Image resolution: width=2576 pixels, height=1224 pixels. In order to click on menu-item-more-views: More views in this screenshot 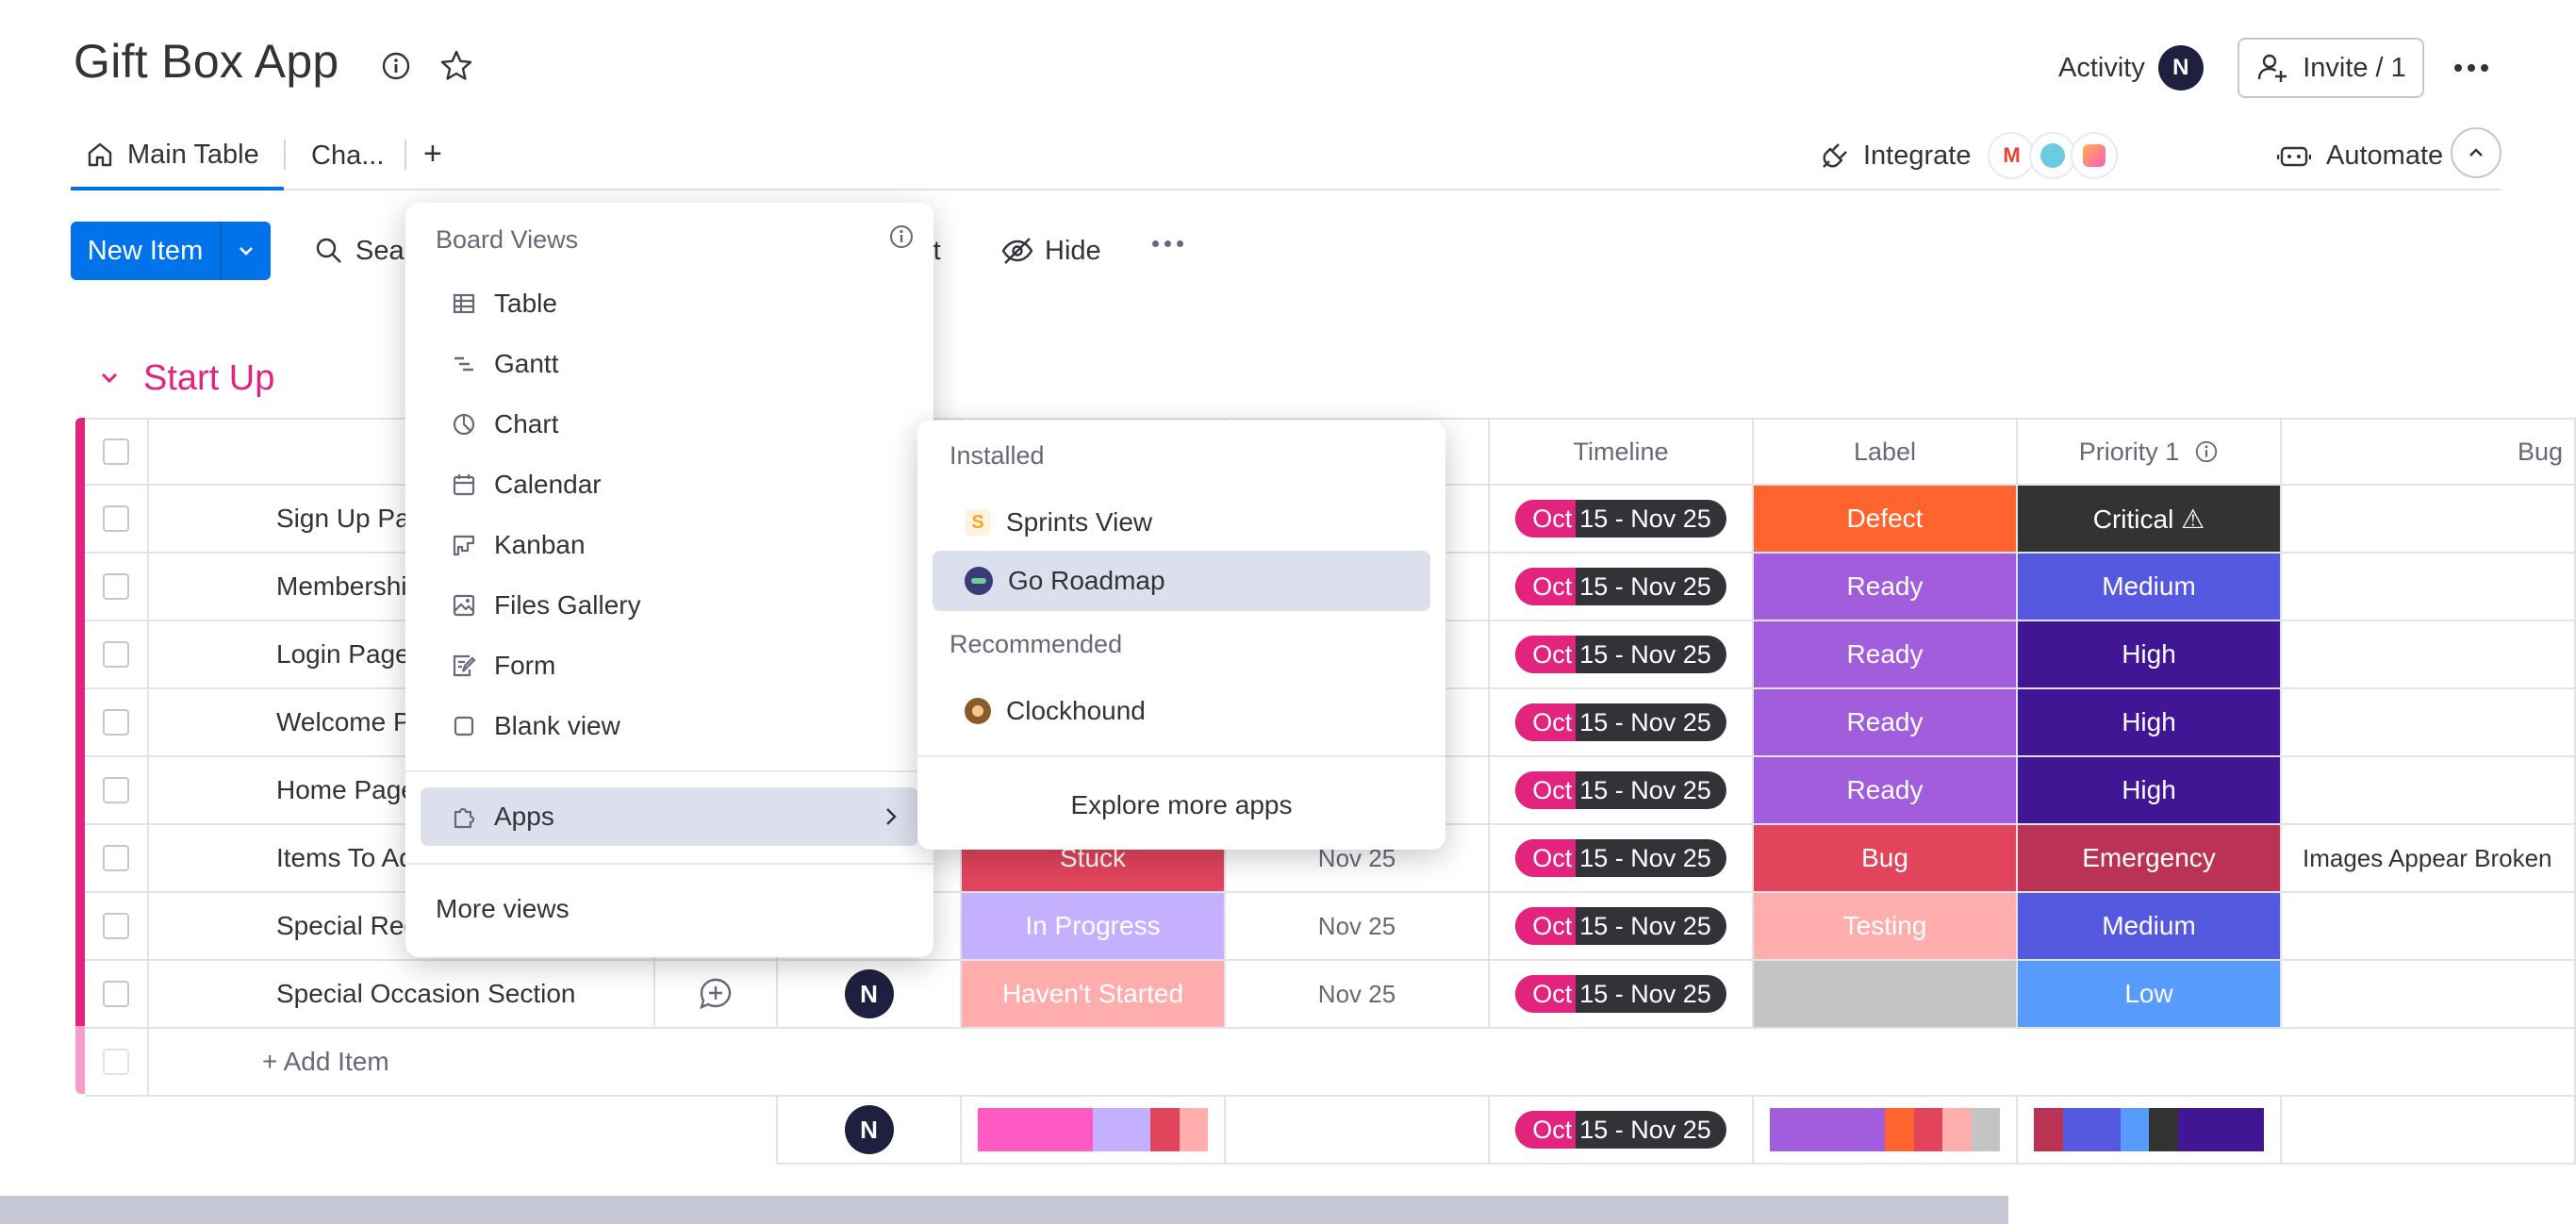, I will do `click(669, 909)`.